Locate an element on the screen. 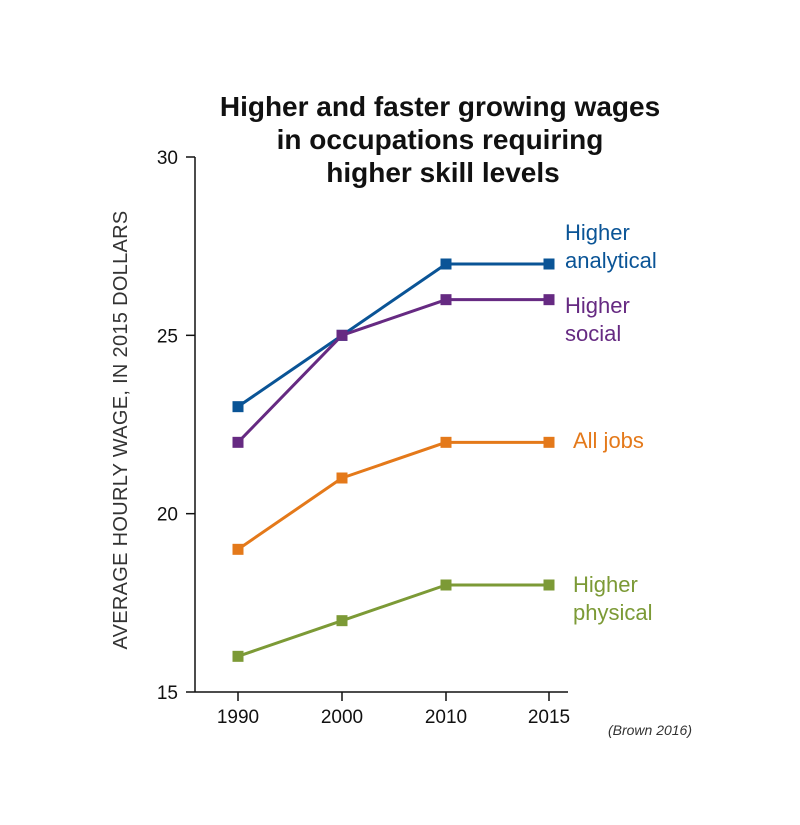 This screenshot has width=800, height=825. y-tick-label: 25 is located at coordinates (167, 336).